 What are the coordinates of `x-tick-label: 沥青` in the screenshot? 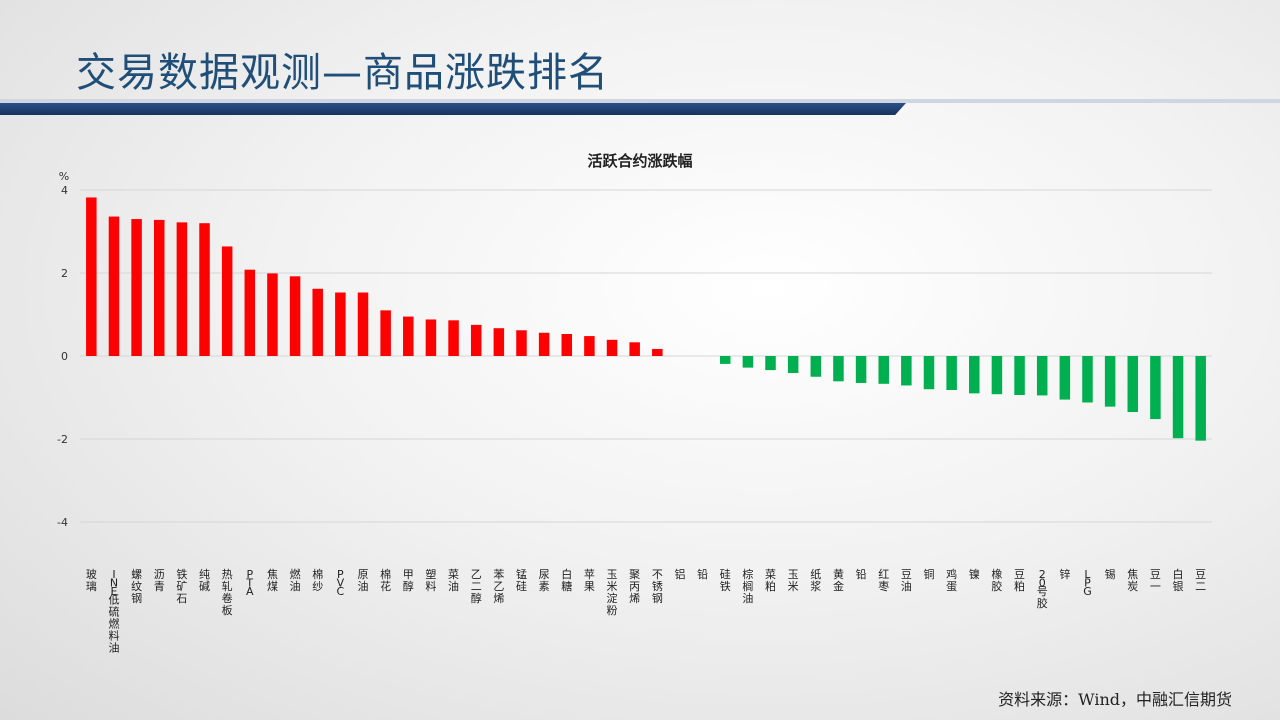 It's located at (159, 580).